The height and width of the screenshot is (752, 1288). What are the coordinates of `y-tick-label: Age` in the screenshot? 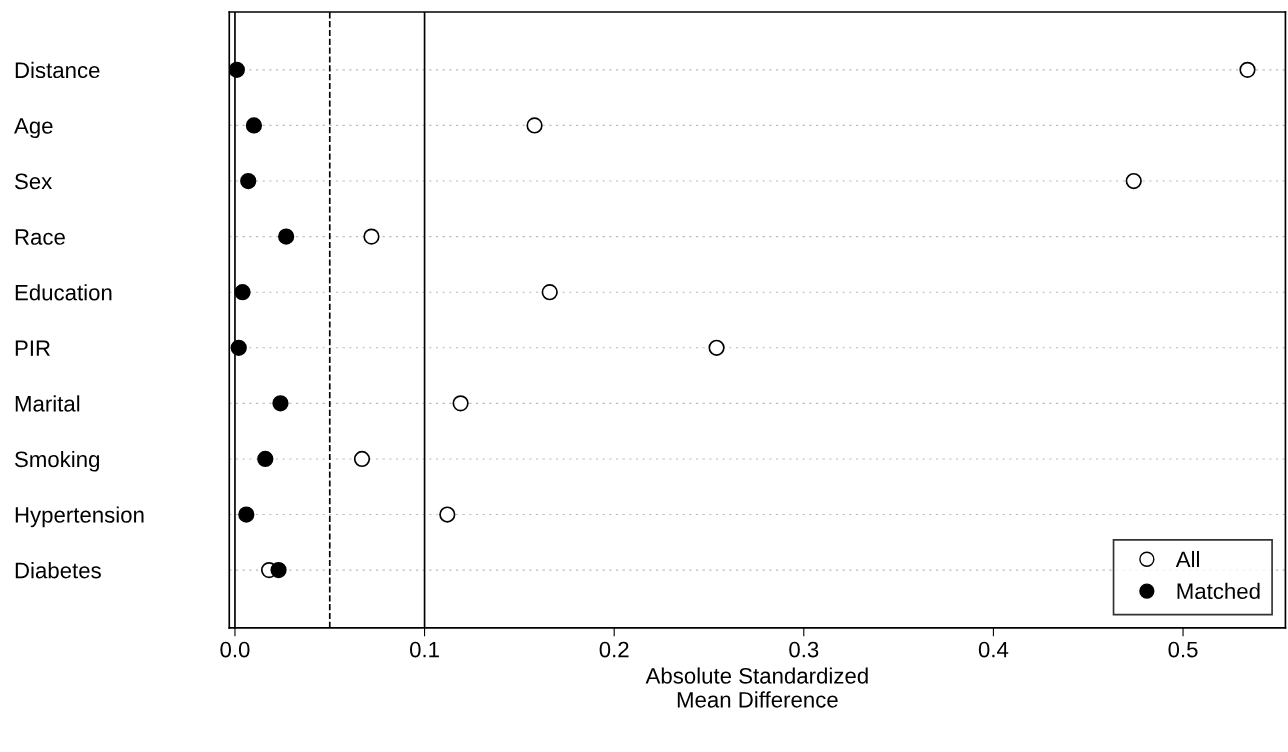 It's located at (33, 128).